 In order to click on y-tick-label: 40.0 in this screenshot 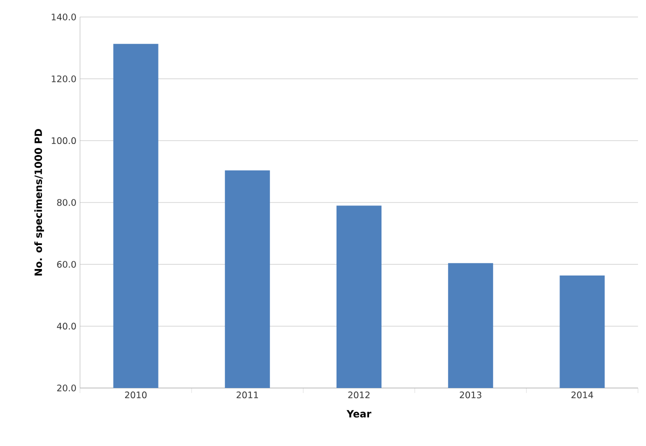, I will do `click(66, 326)`.